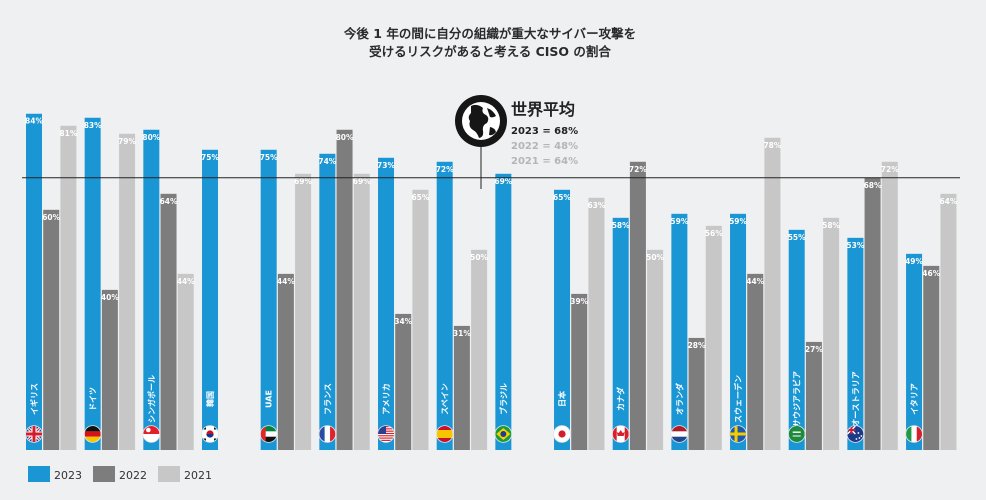  Describe the element at coordinates (34, 399) in the screenshot. I see `country-label: イギリス` at that location.